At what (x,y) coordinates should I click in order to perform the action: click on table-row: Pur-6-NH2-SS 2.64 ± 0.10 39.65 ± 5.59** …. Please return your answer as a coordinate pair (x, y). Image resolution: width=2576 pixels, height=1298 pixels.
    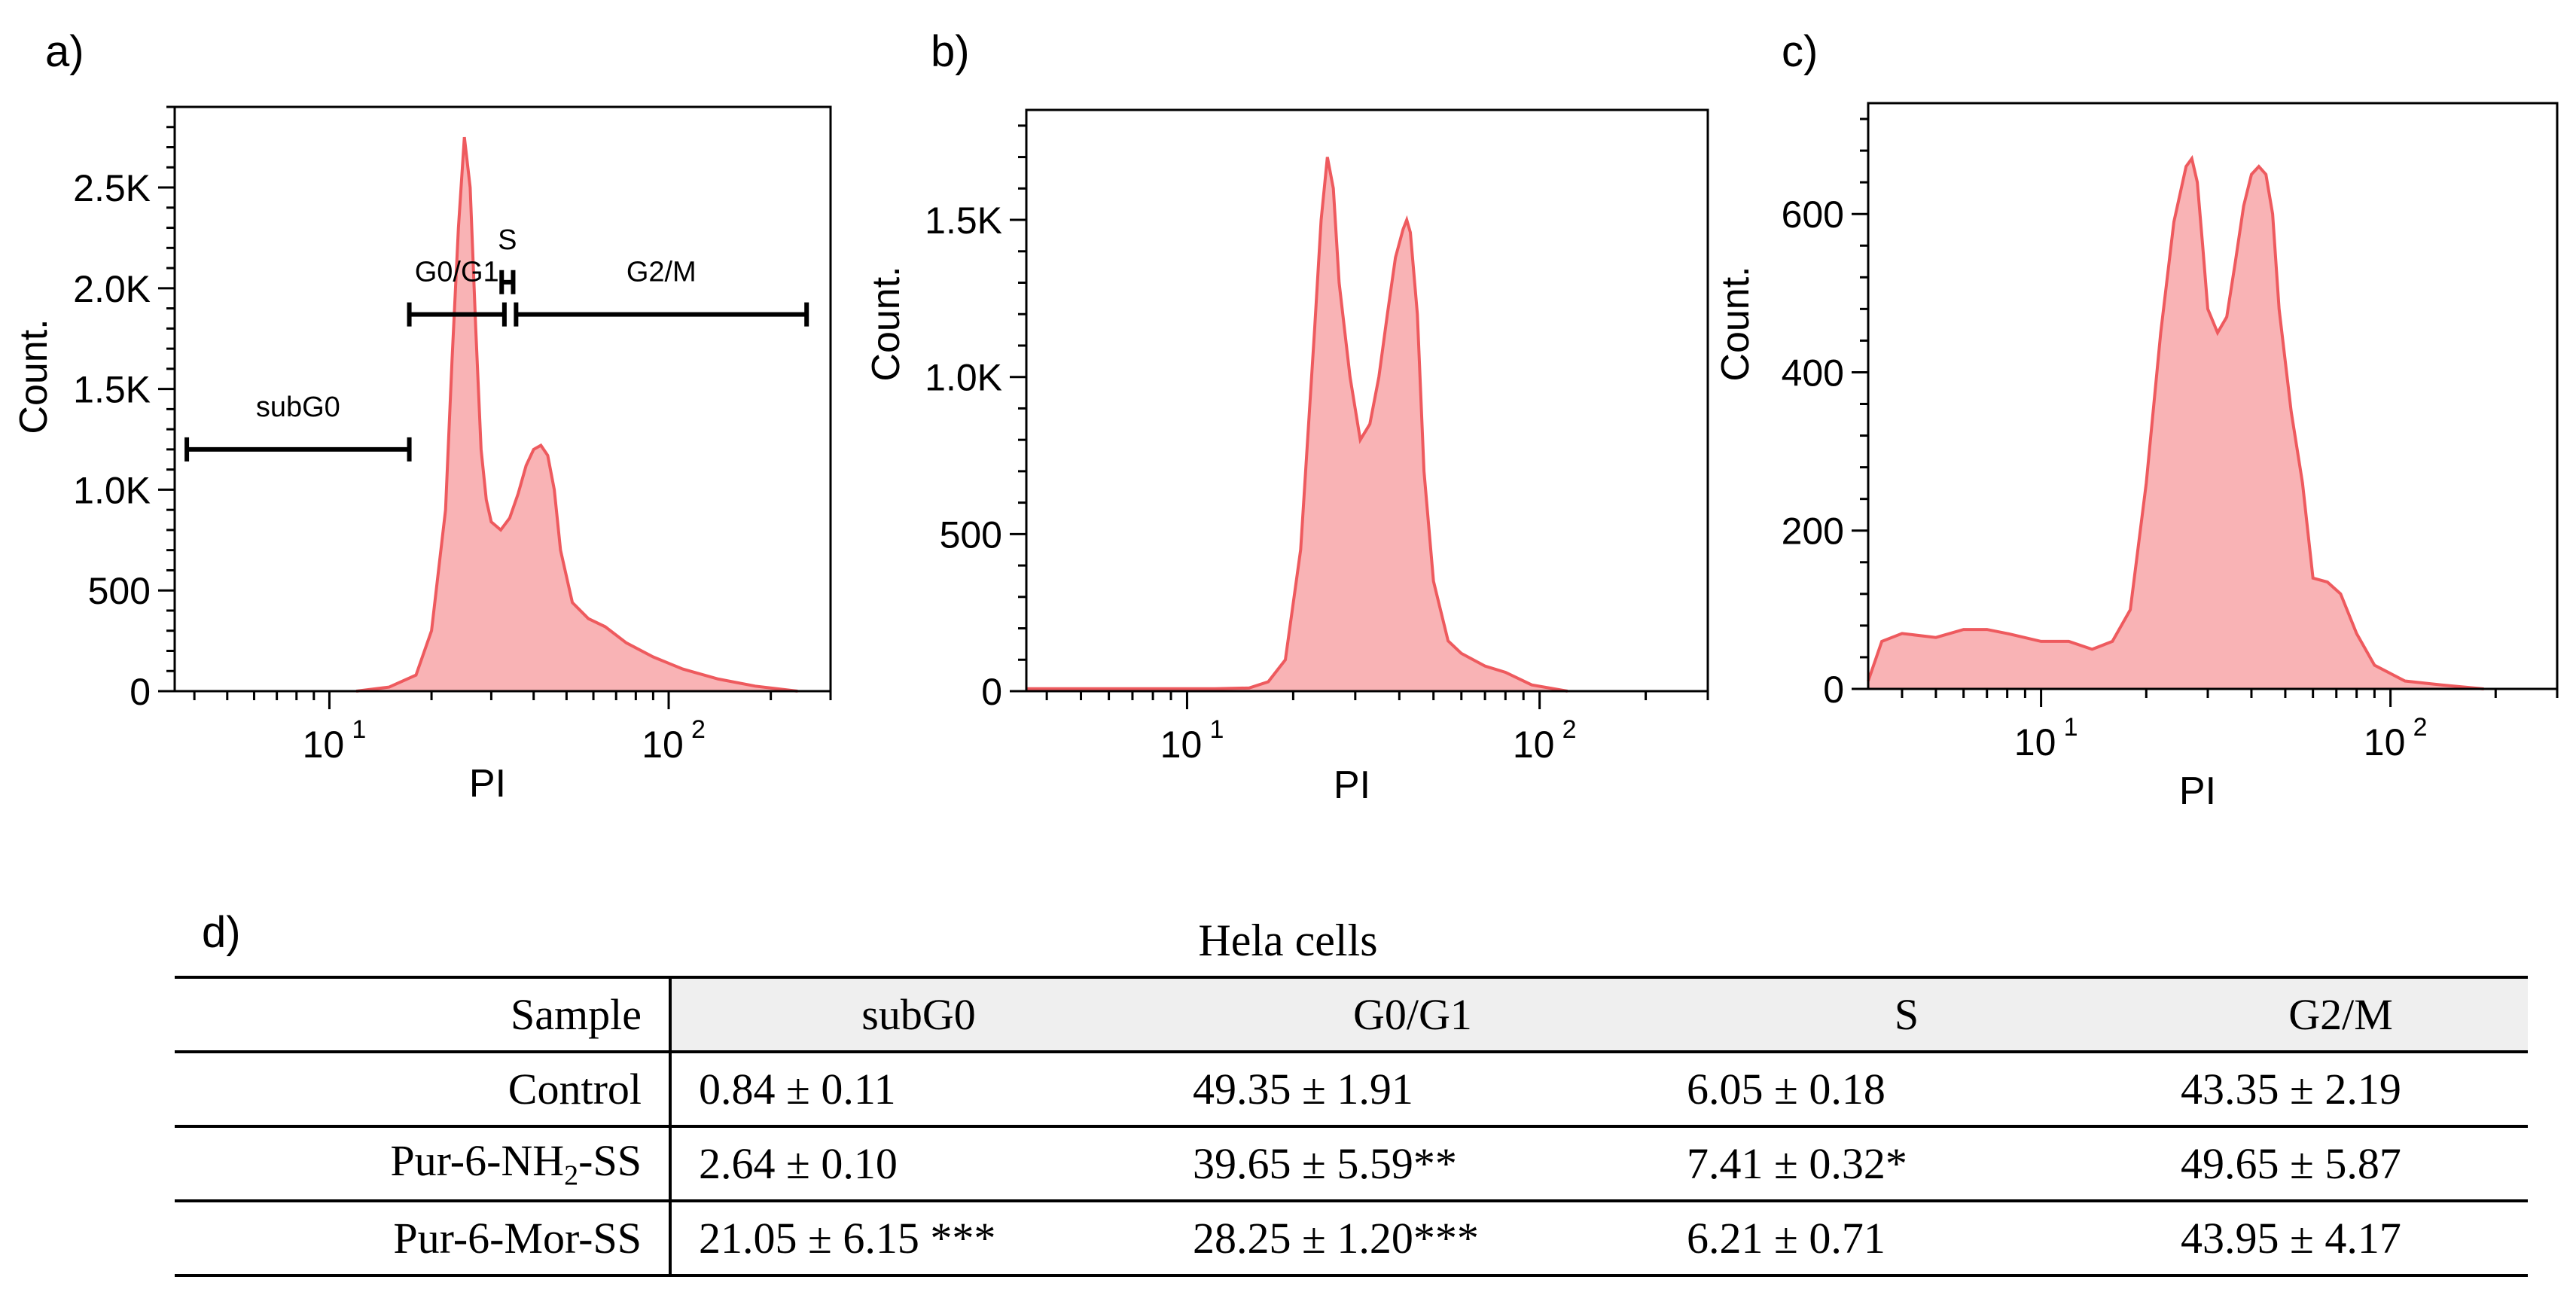
    Looking at the image, I should click on (1351, 1163).